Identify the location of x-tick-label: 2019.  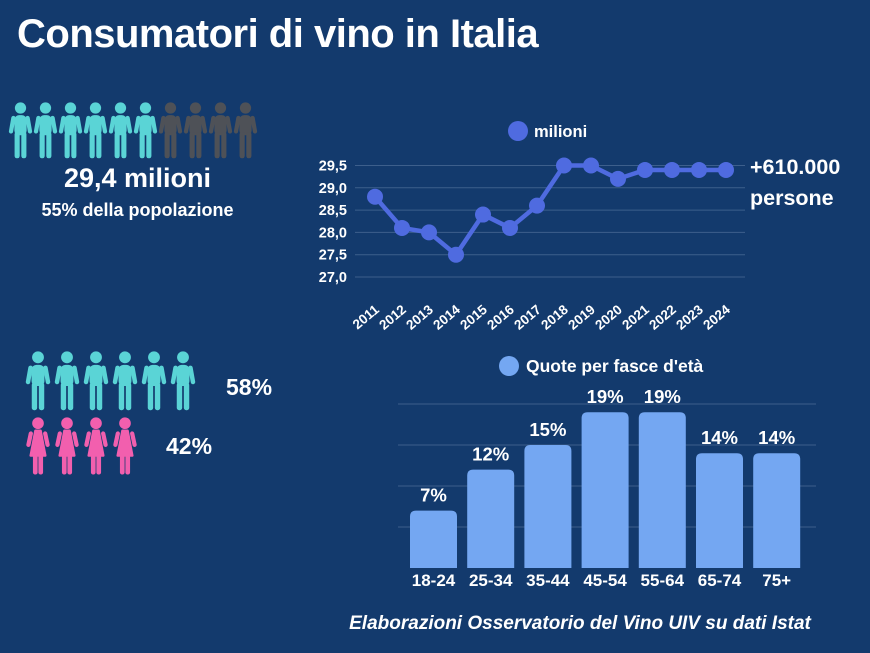
(581, 317).